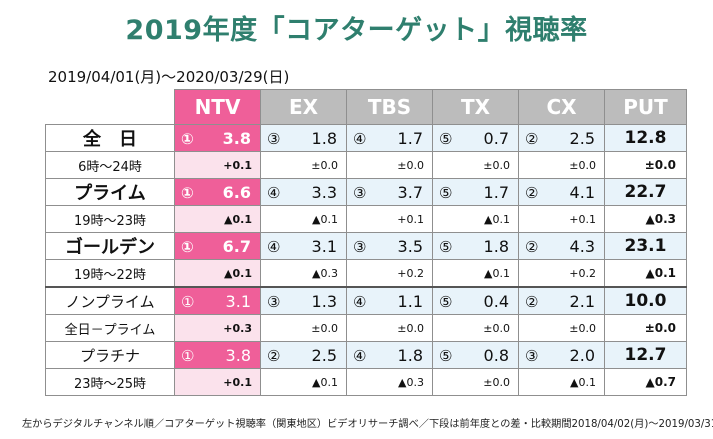 The width and height of the screenshot is (713, 439). What do you see at coordinates (475, 355) in the screenshot?
I see `cell-tx: ⑤ 0.8` at bounding box center [475, 355].